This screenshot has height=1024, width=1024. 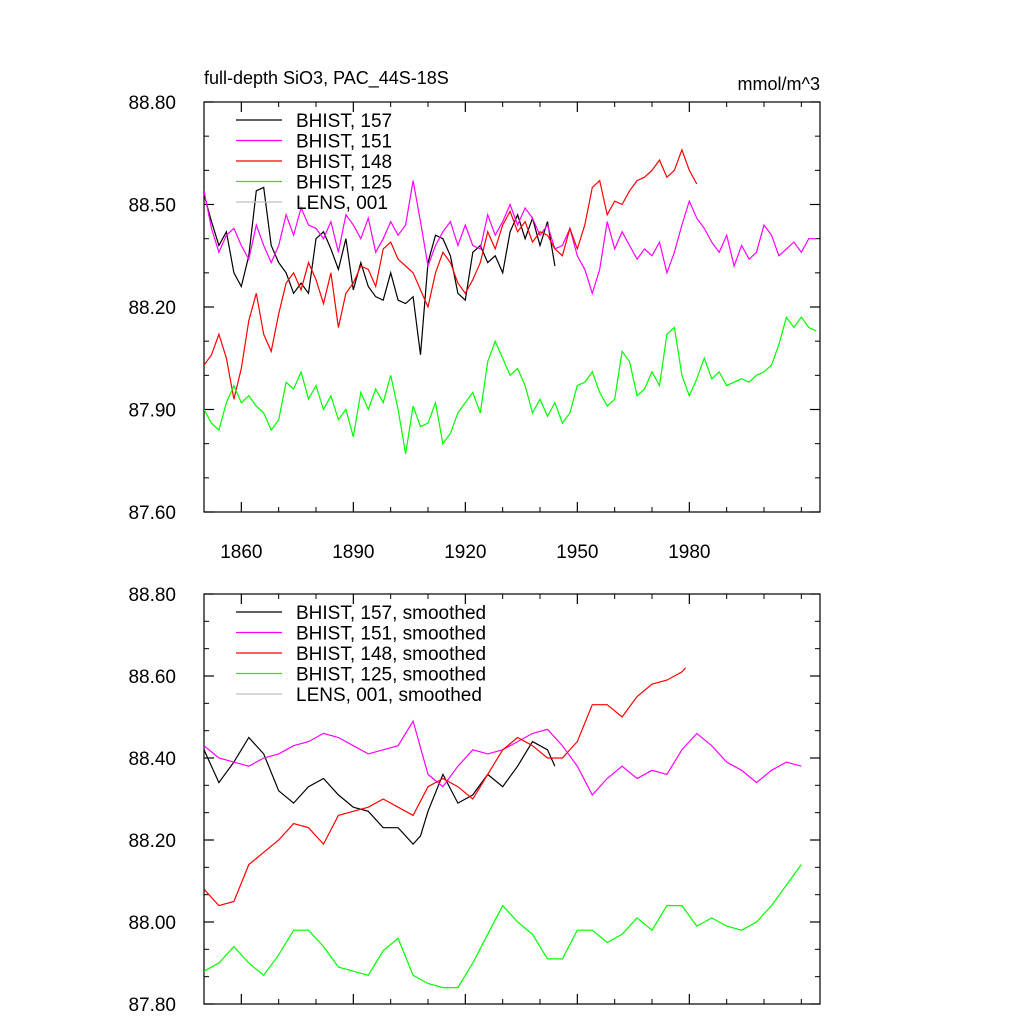 What do you see at coordinates (353, 552) in the screenshot?
I see `x-tick-label: 1890` at bounding box center [353, 552].